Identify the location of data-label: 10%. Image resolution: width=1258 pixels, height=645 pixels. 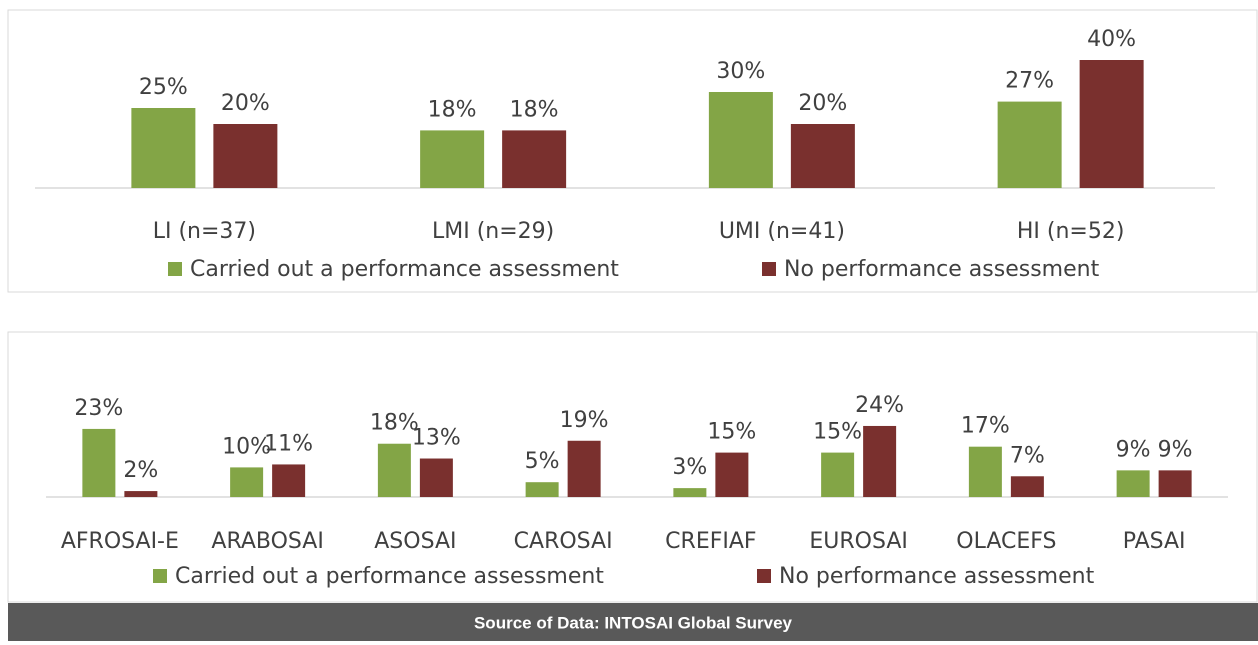
(246, 446).